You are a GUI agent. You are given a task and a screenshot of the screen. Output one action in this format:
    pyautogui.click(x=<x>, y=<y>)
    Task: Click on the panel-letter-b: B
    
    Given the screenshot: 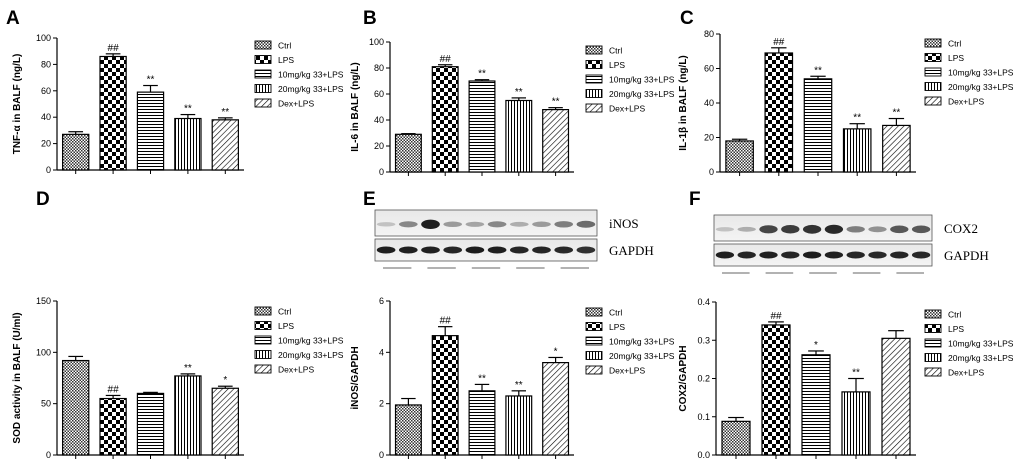 What is the action you would take?
    pyautogui.click(x=370, y=18)
    